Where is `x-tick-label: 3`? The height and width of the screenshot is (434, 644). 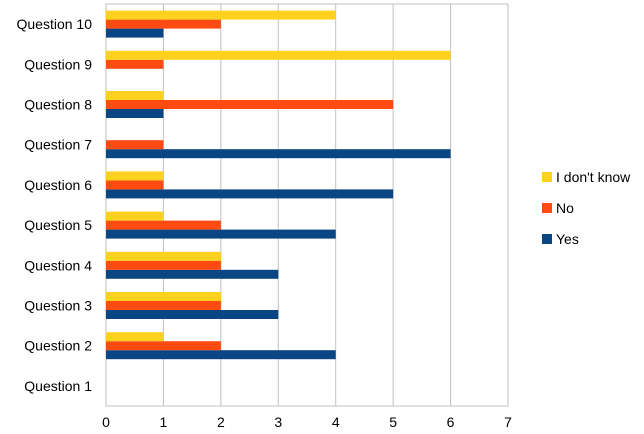
x-tick-label: 3 is located at coordinates (278, 422).